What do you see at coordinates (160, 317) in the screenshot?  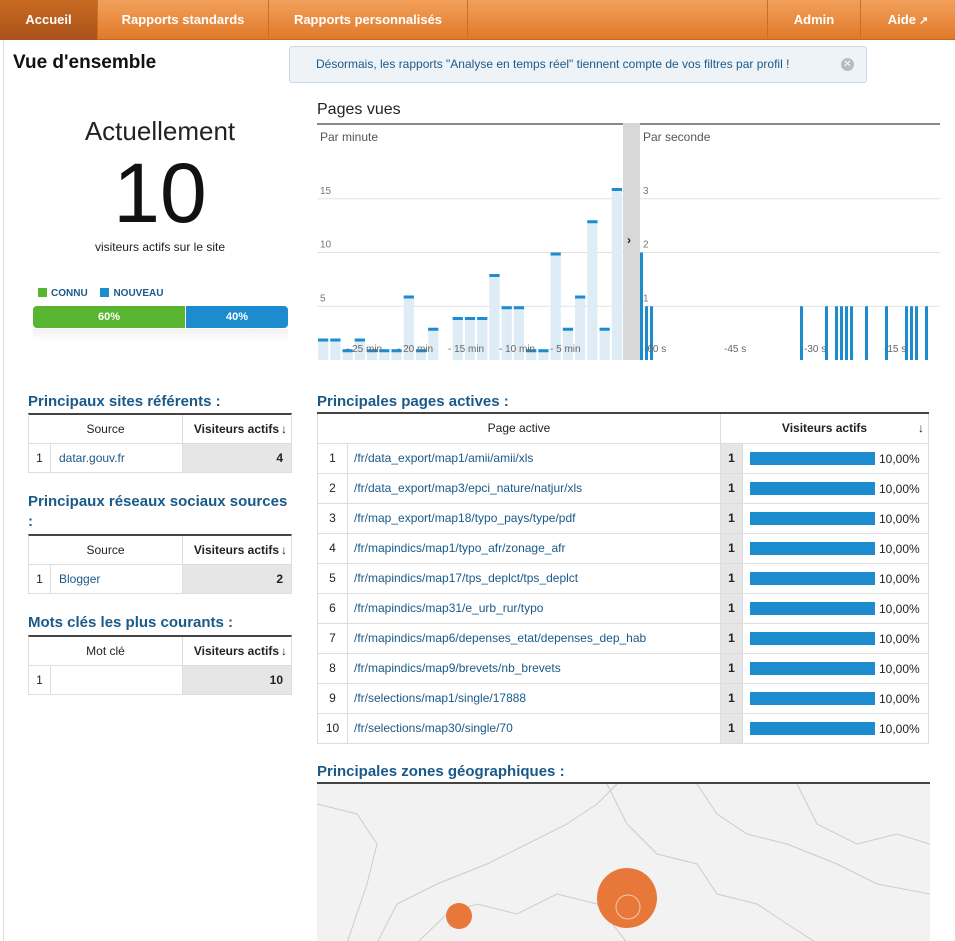 I see `visitor-split-bar: 60% 40%` at bounding box center [160, 317].